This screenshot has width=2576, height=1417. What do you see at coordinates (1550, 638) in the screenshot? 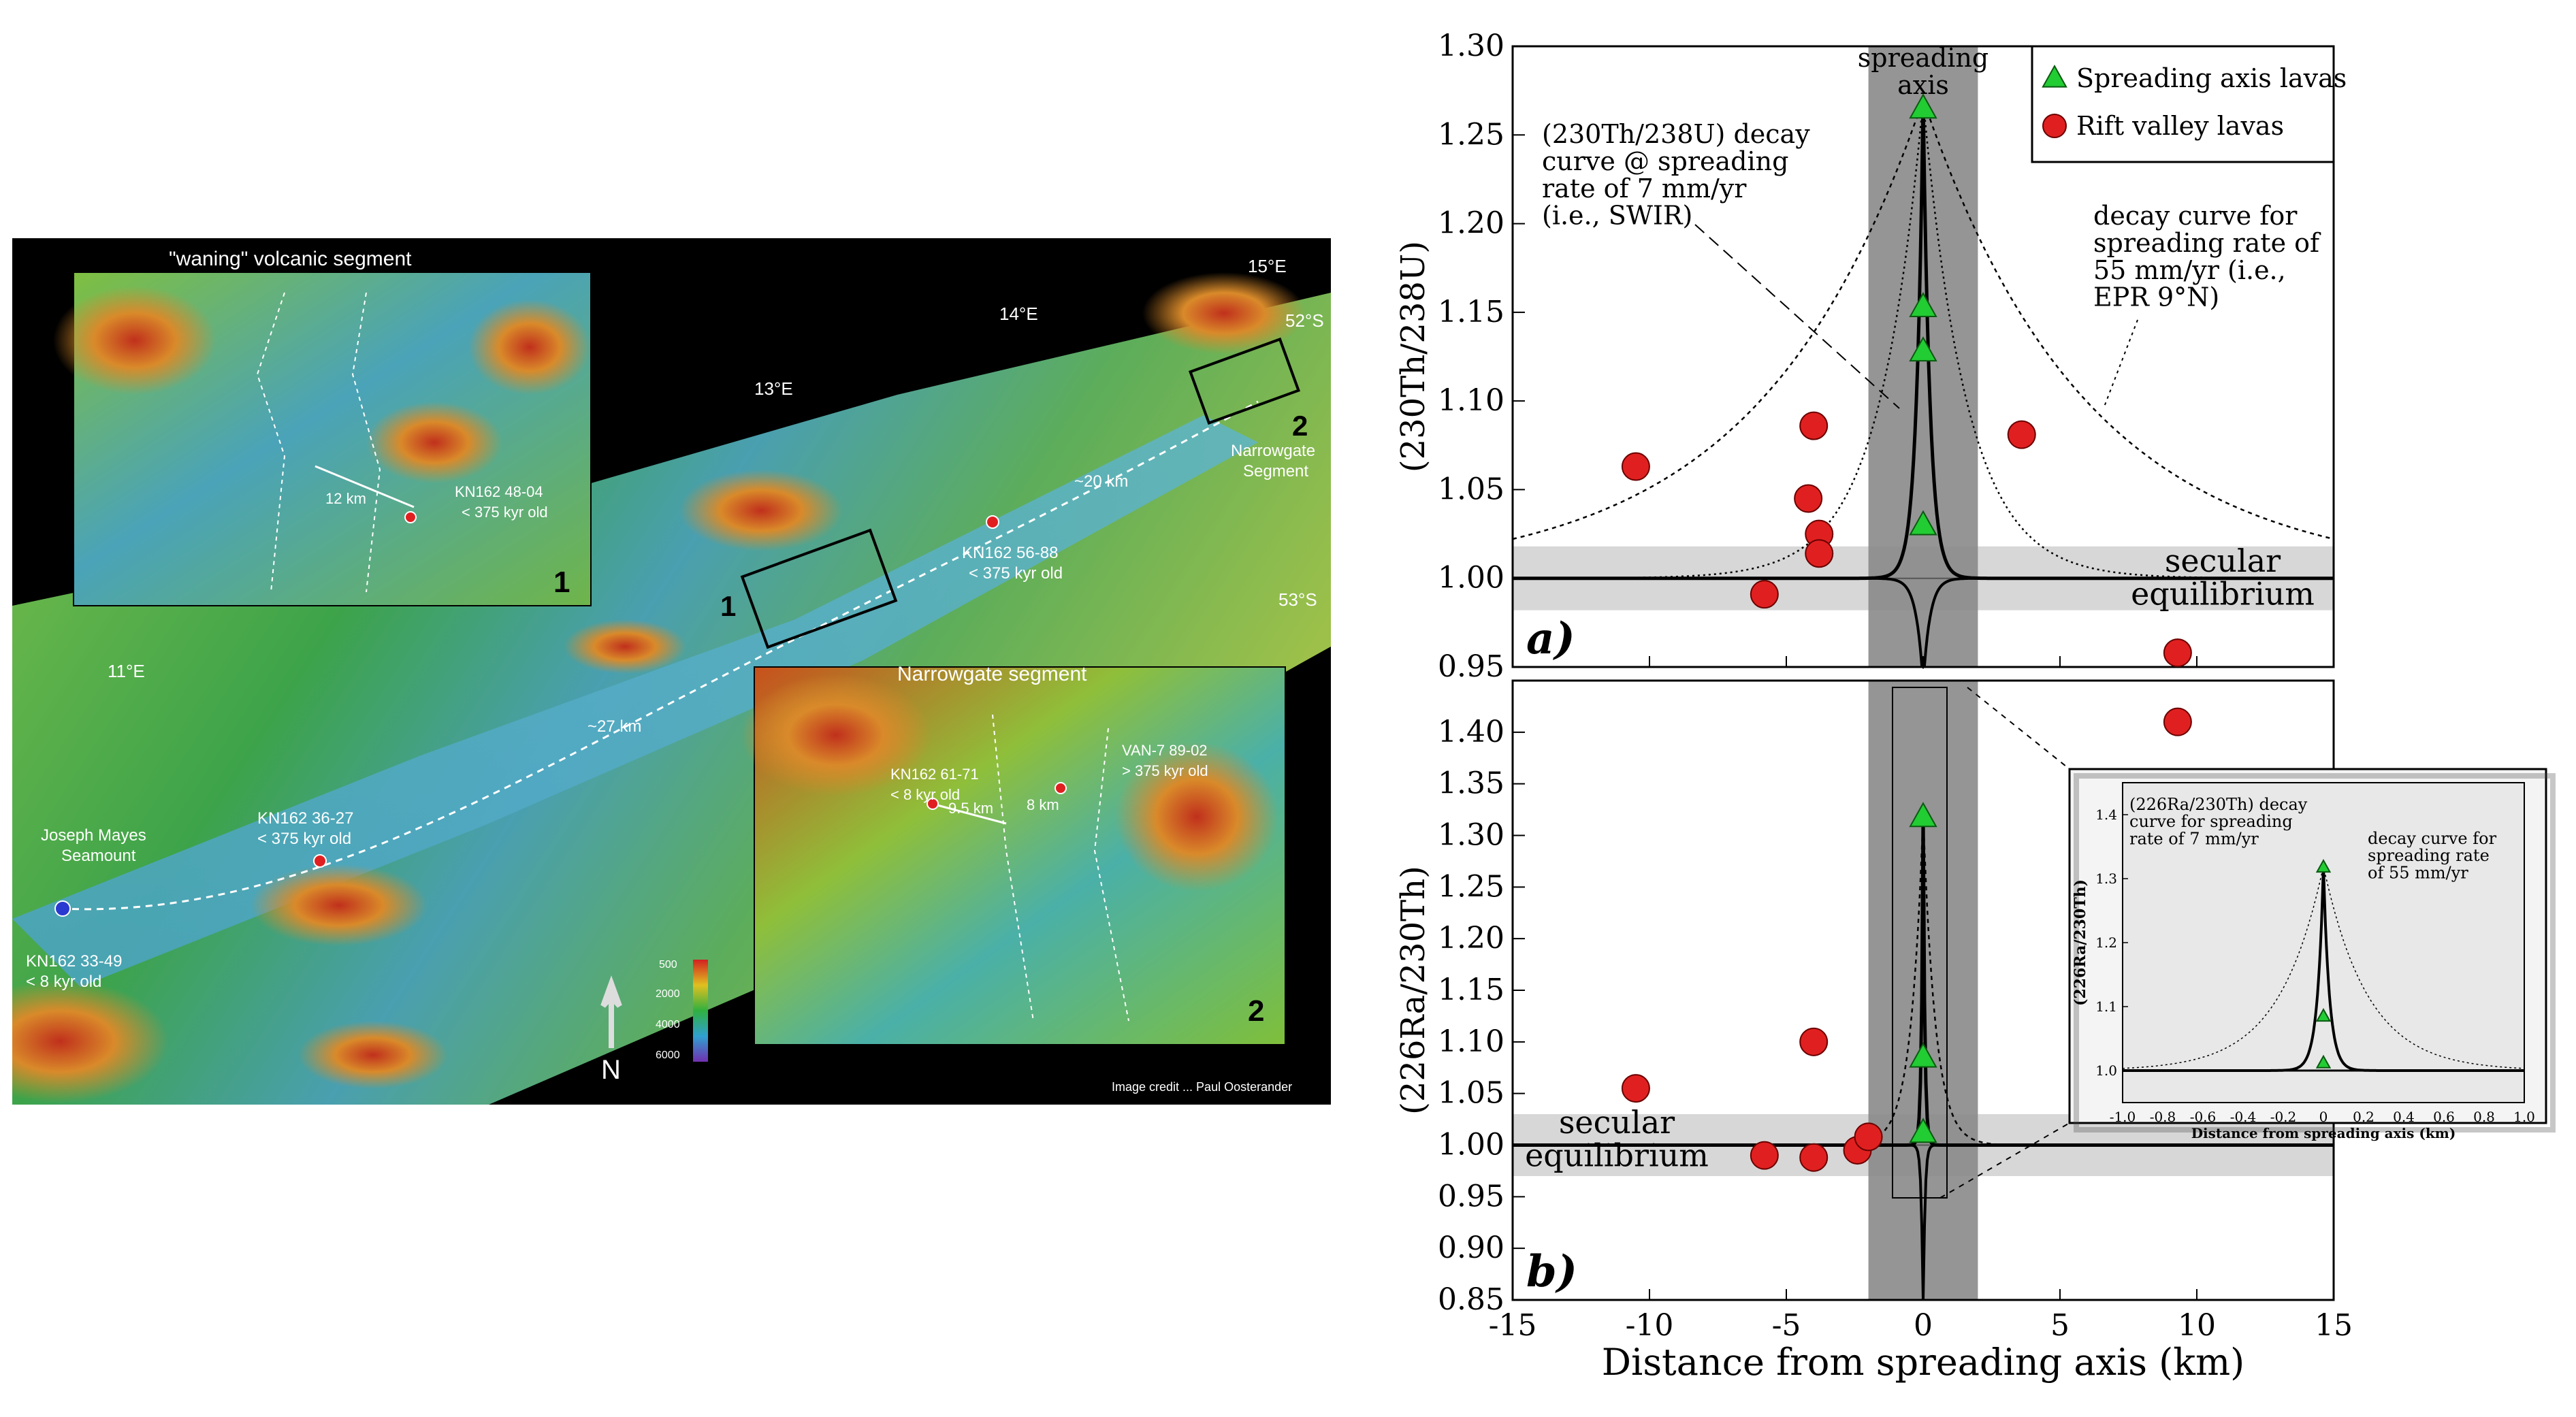
I see `panel-label: a)` at bounding box center [1550, 638].